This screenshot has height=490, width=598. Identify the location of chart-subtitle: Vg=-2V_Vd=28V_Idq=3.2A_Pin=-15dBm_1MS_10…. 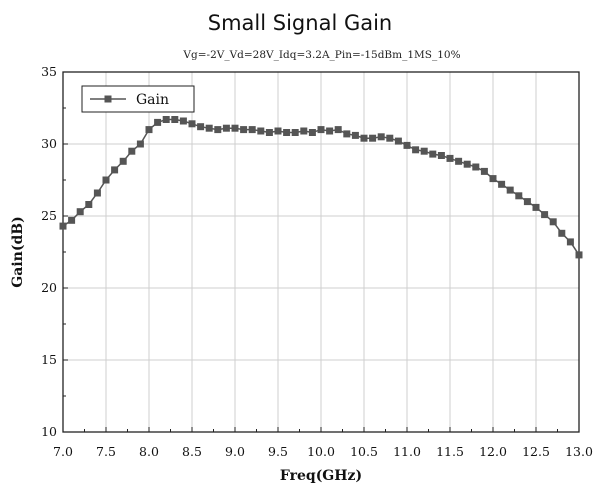
(321, 55).